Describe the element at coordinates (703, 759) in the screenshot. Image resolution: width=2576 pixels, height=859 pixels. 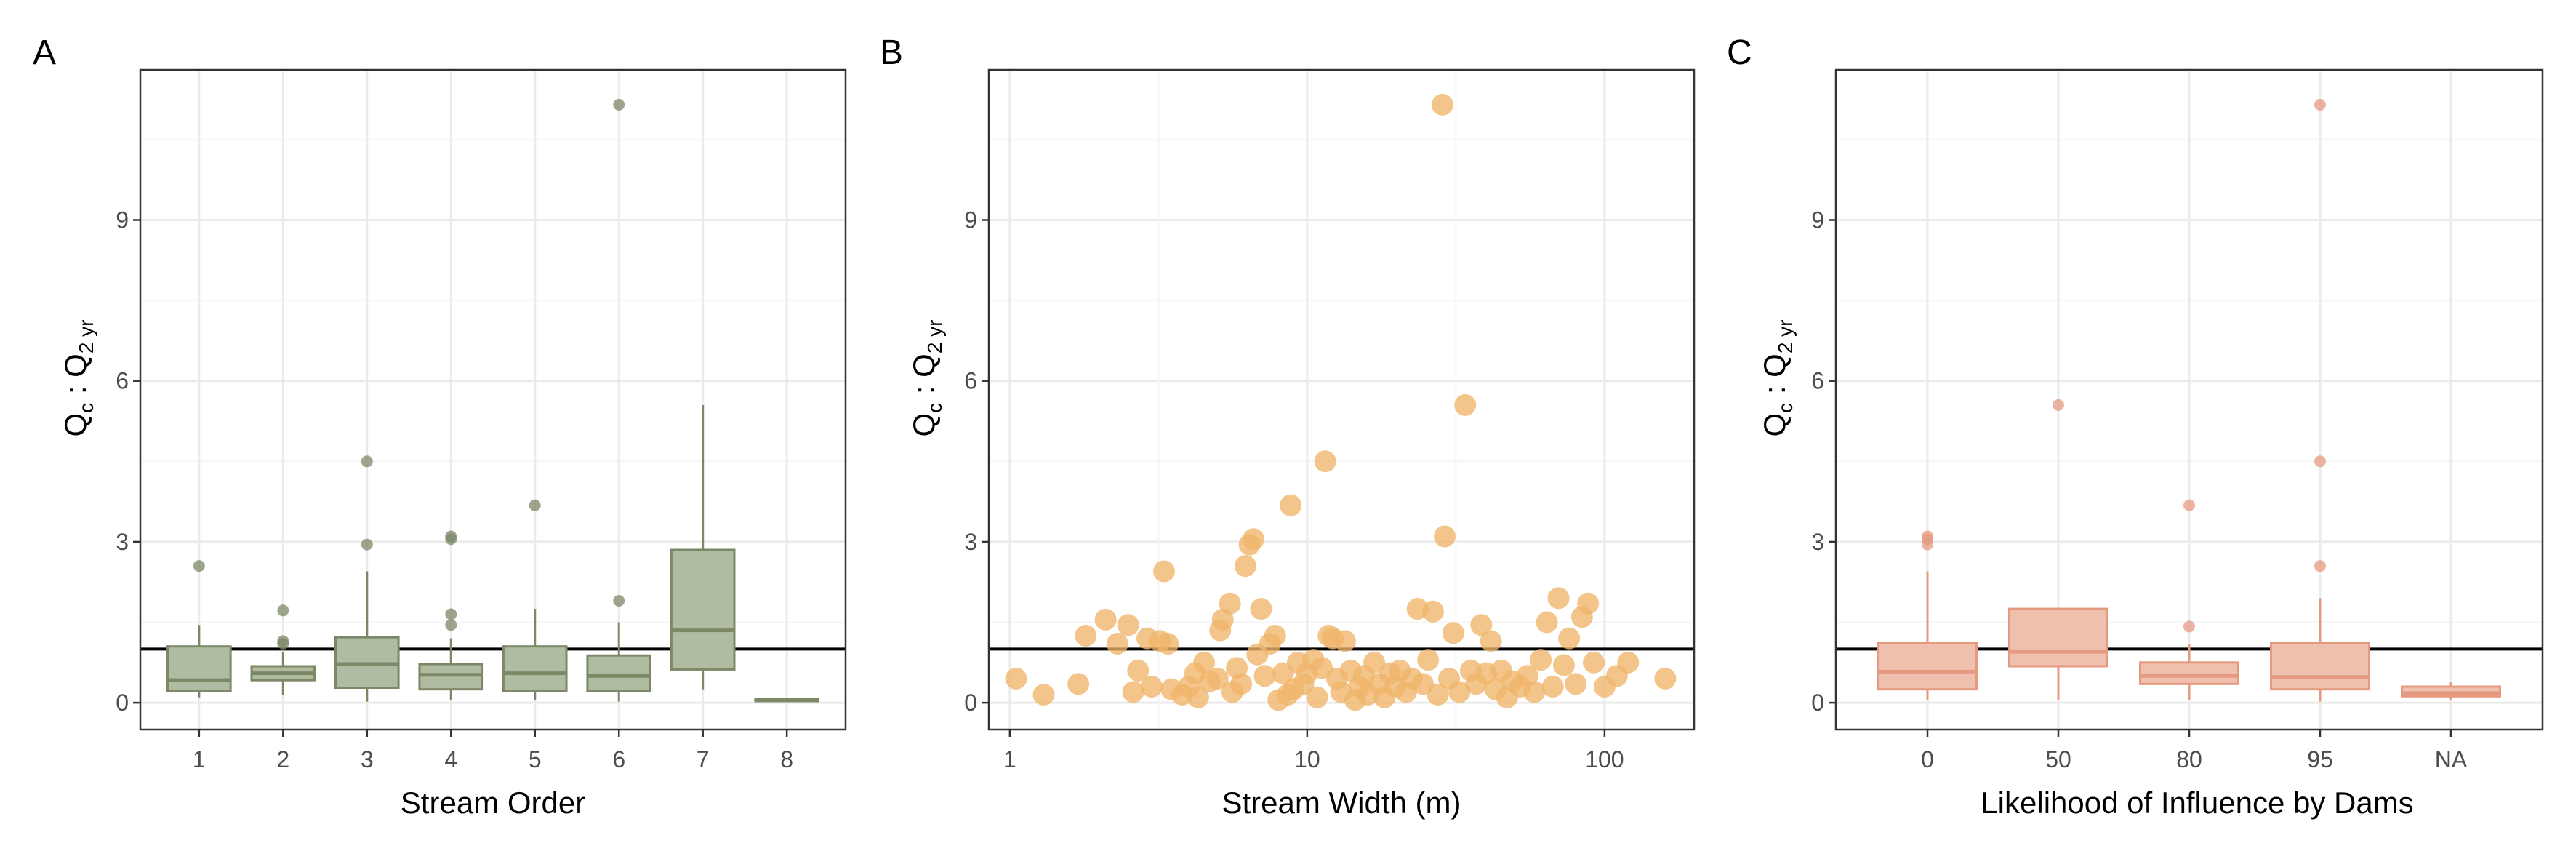
I see `x-tick-label: 7` at that location.